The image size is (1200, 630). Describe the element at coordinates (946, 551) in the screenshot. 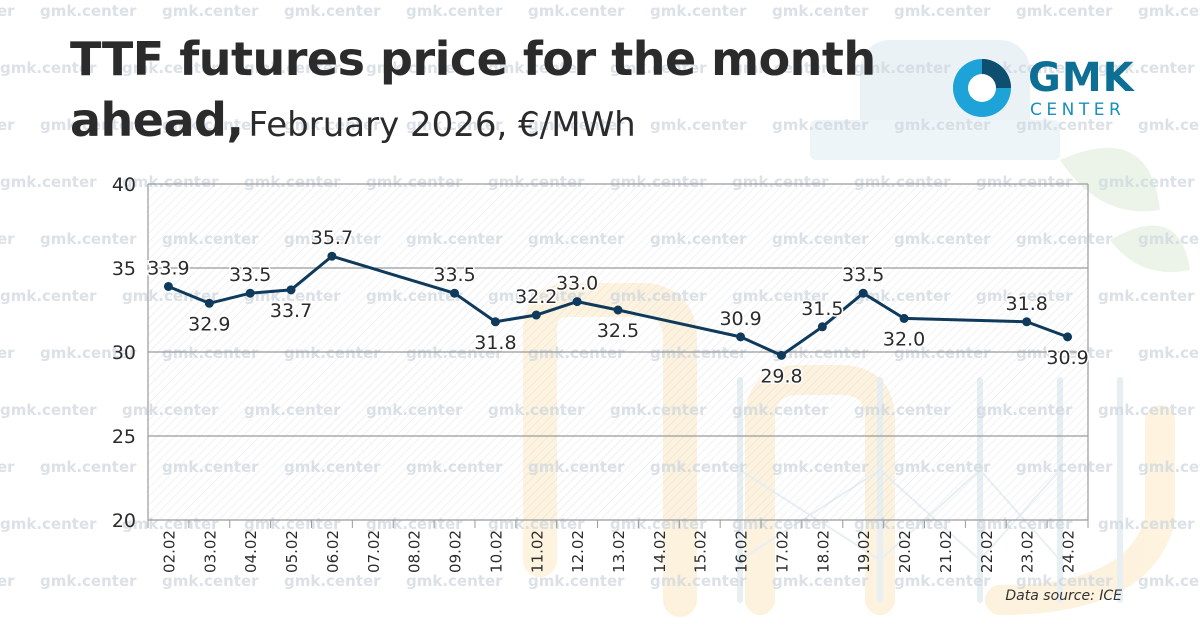

I see `x-tick-label: 21.02` at that location.